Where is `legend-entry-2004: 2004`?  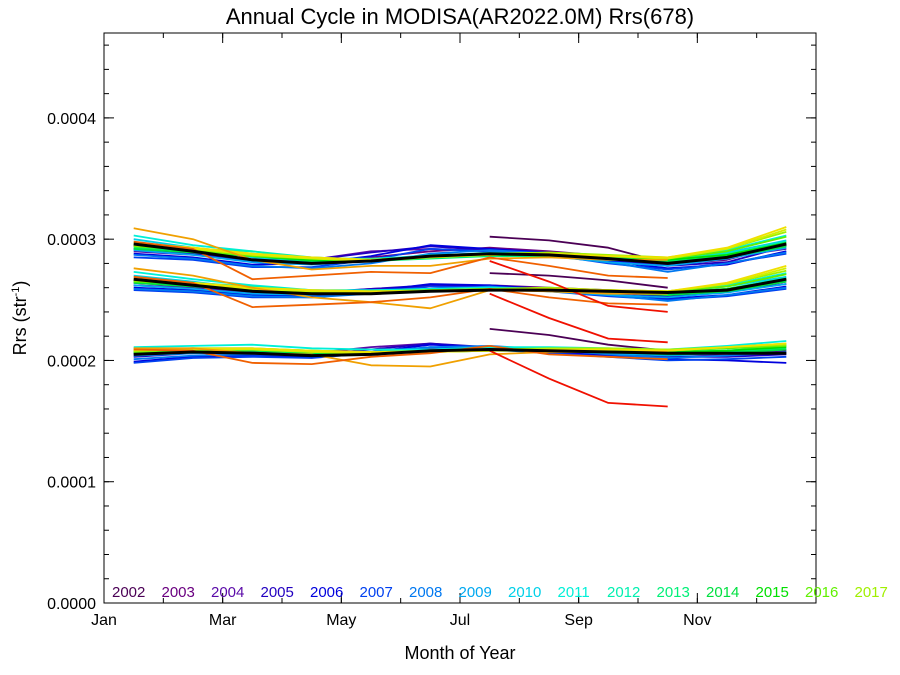 legend-entry-2004: 2004 is located at coordinates (227, 592).